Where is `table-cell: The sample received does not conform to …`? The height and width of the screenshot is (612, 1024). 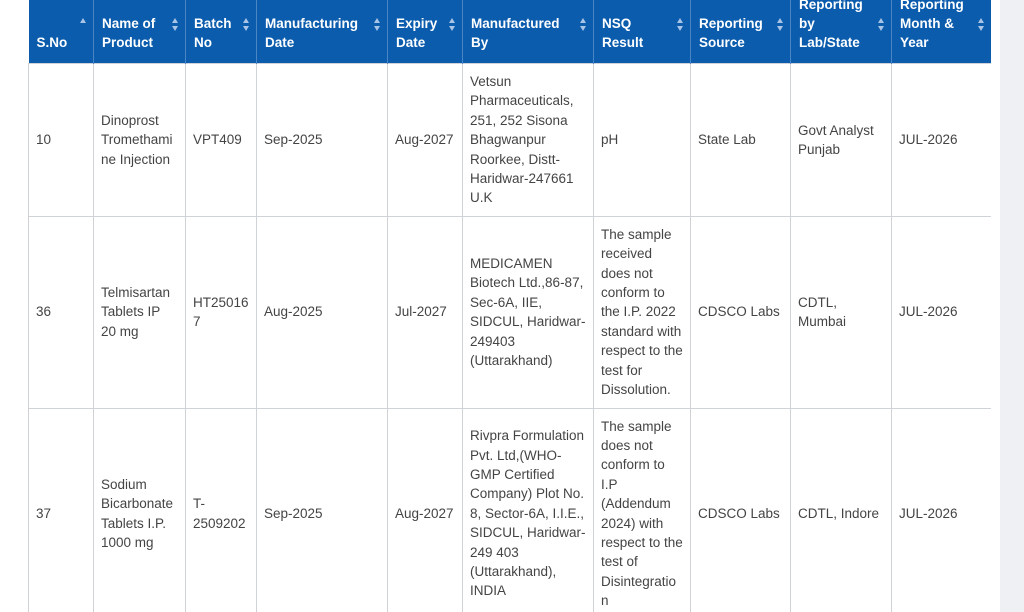
table-cell: The sample received does not conform to … is located at coordinates (642, 312).